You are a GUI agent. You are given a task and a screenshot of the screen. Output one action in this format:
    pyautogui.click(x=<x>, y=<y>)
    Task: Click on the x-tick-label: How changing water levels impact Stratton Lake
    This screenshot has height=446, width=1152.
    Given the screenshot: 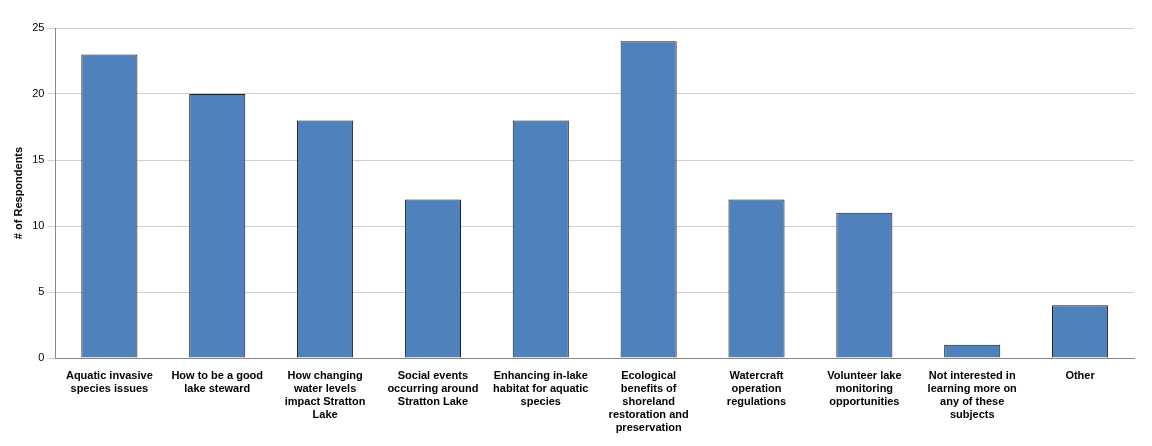 What is the action you would take?
    pyautogui.click(x=325, y=394)
    